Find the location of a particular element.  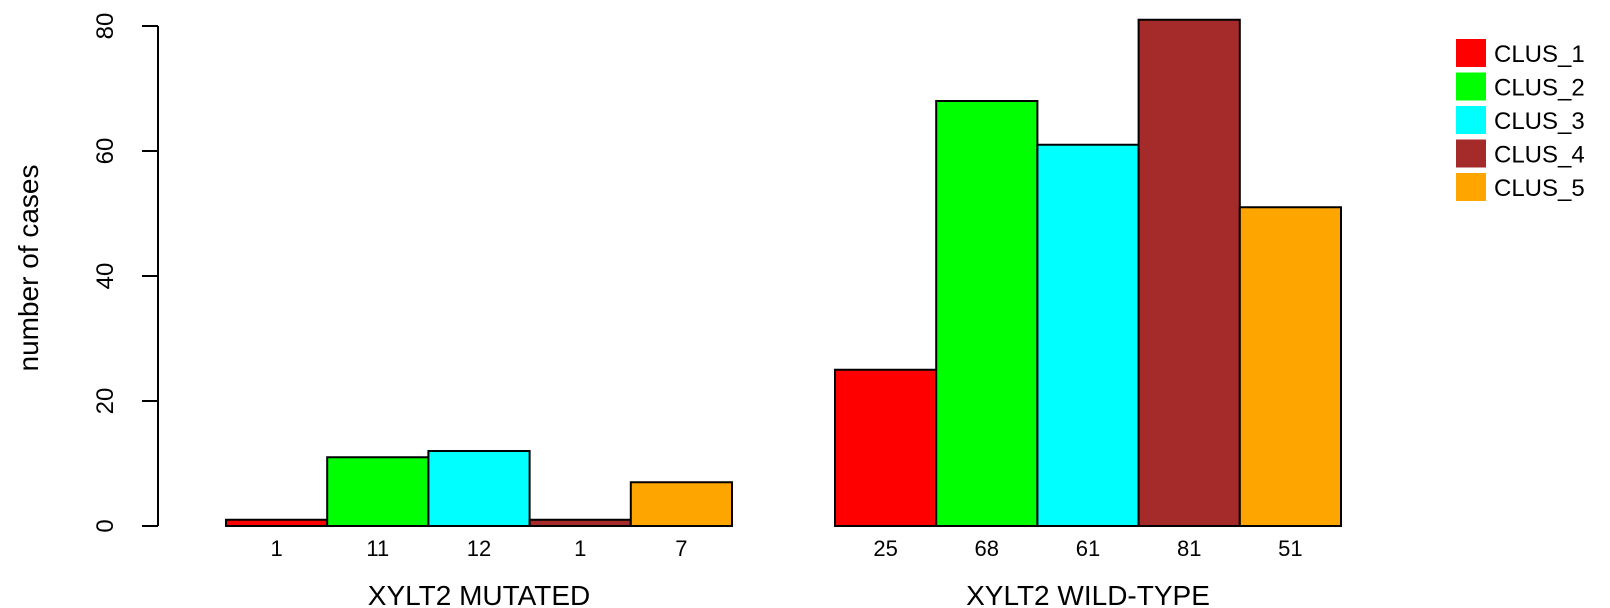

bar-value-label: 12 is located at coordinates (479, 548).